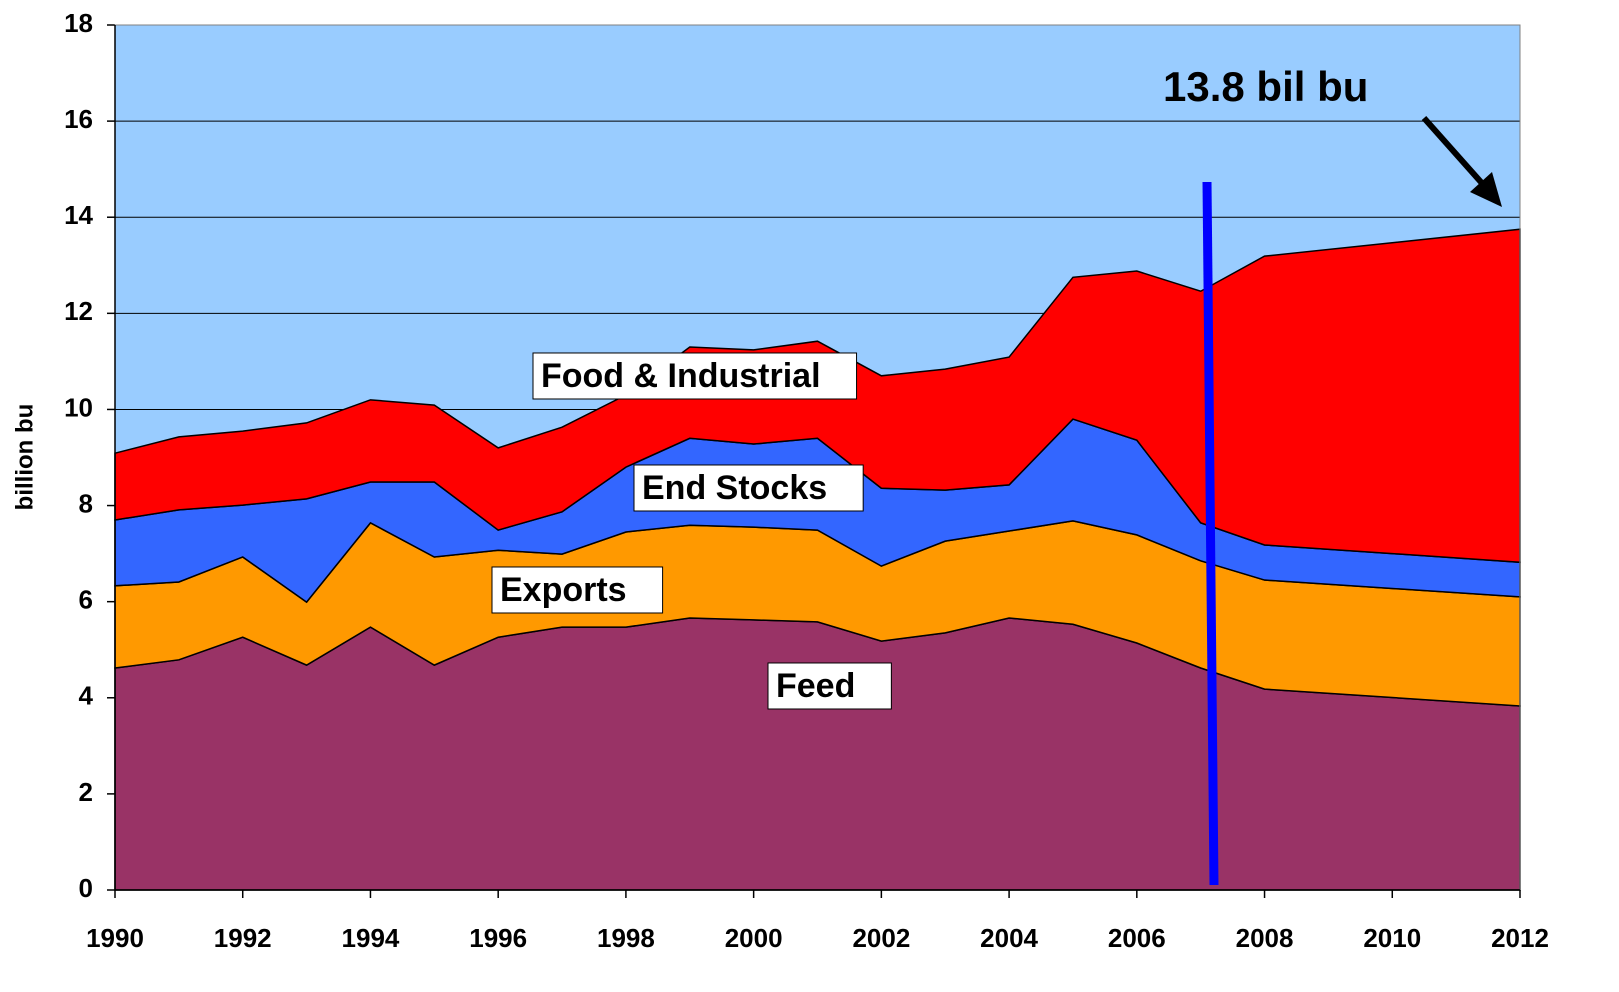  What do you see at coordinates (86, 696) in the screenshot?
I see `y-tick-label: 4` at bounding box center [86, 696].